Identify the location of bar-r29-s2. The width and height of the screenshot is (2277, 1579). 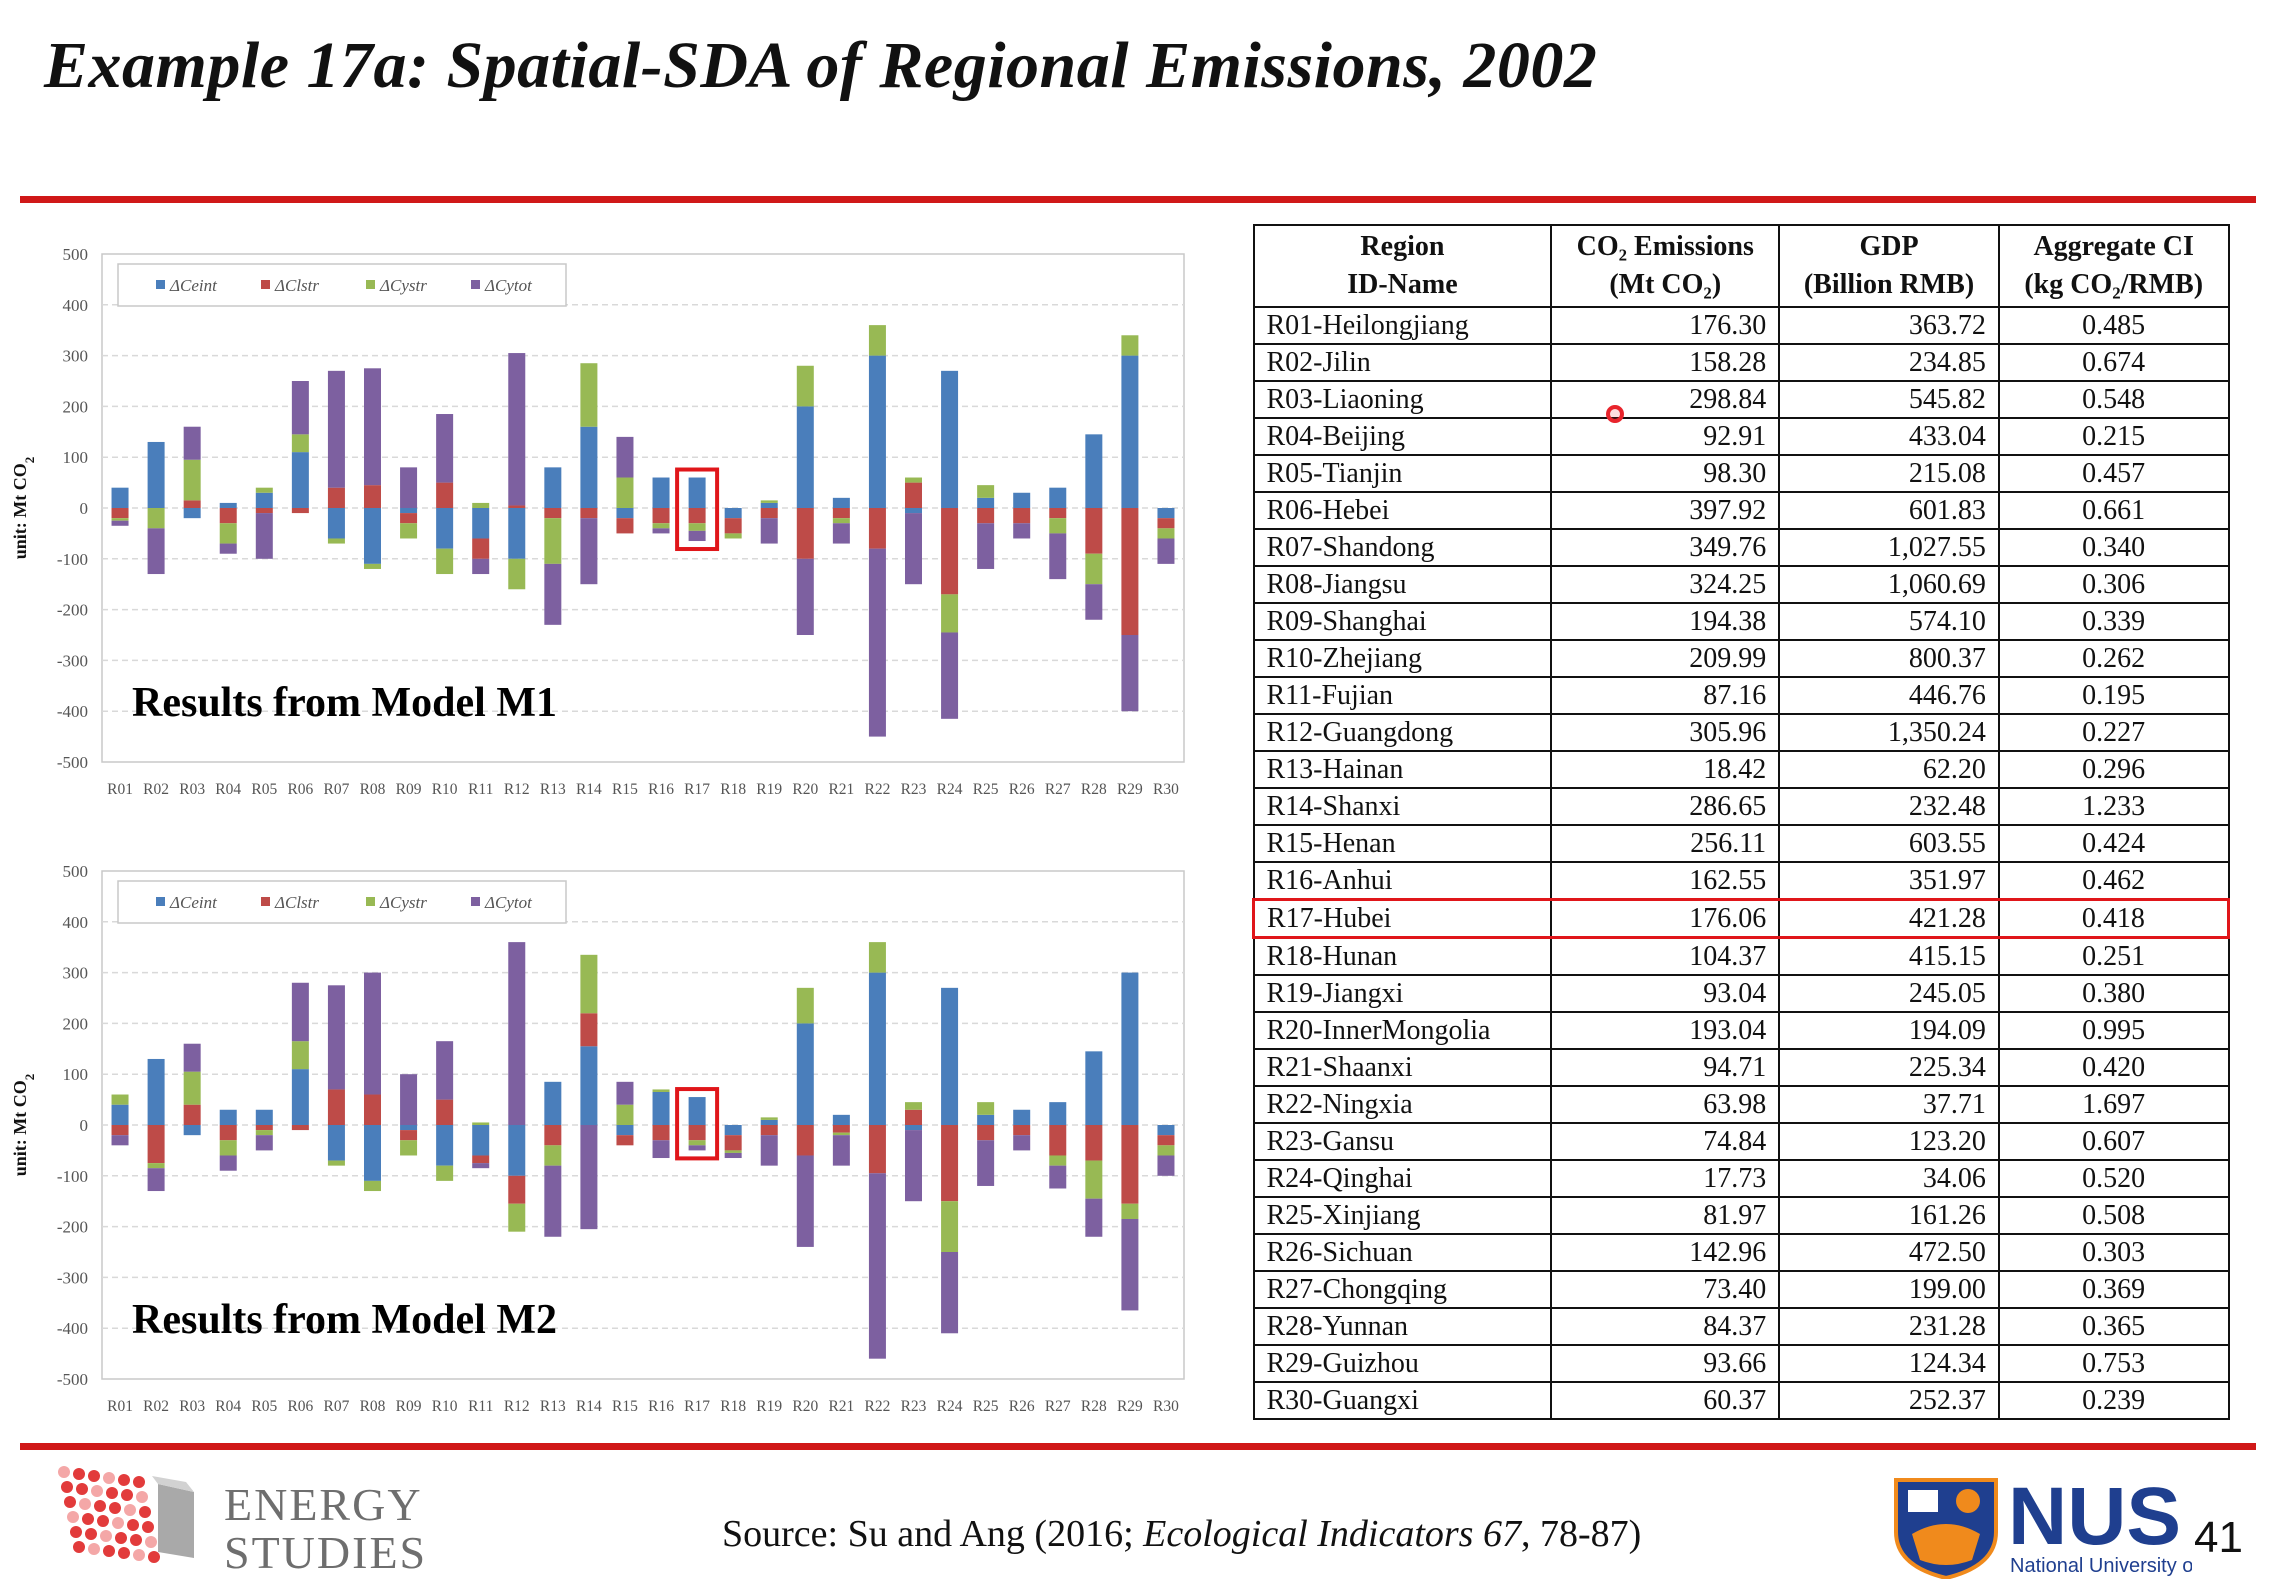
(1130, 571).